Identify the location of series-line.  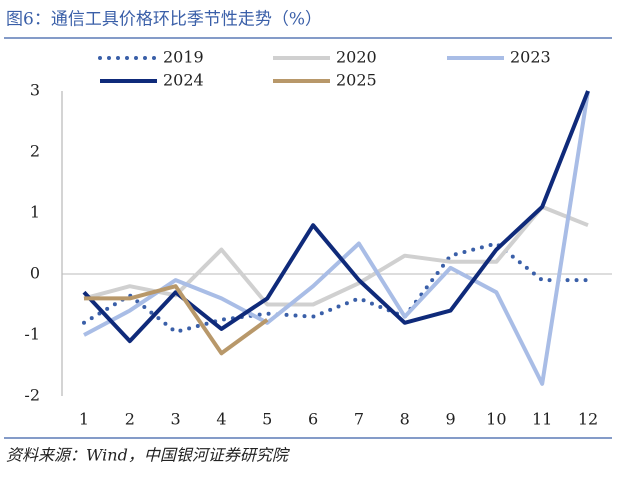
(176, 320).